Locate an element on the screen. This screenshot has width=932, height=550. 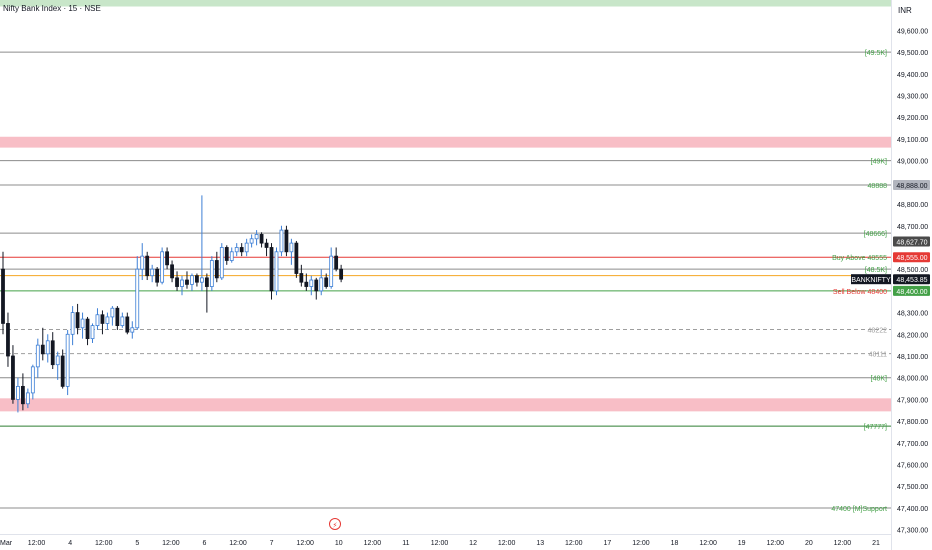
x-tick-0: Mar is located at coordinates (6, 543).